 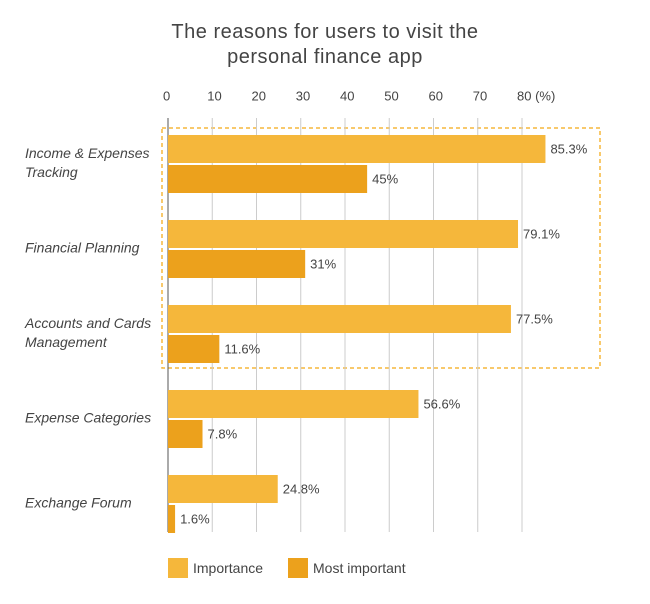 I want to click on x-tick-label: 50, so click(x=391, y=95).